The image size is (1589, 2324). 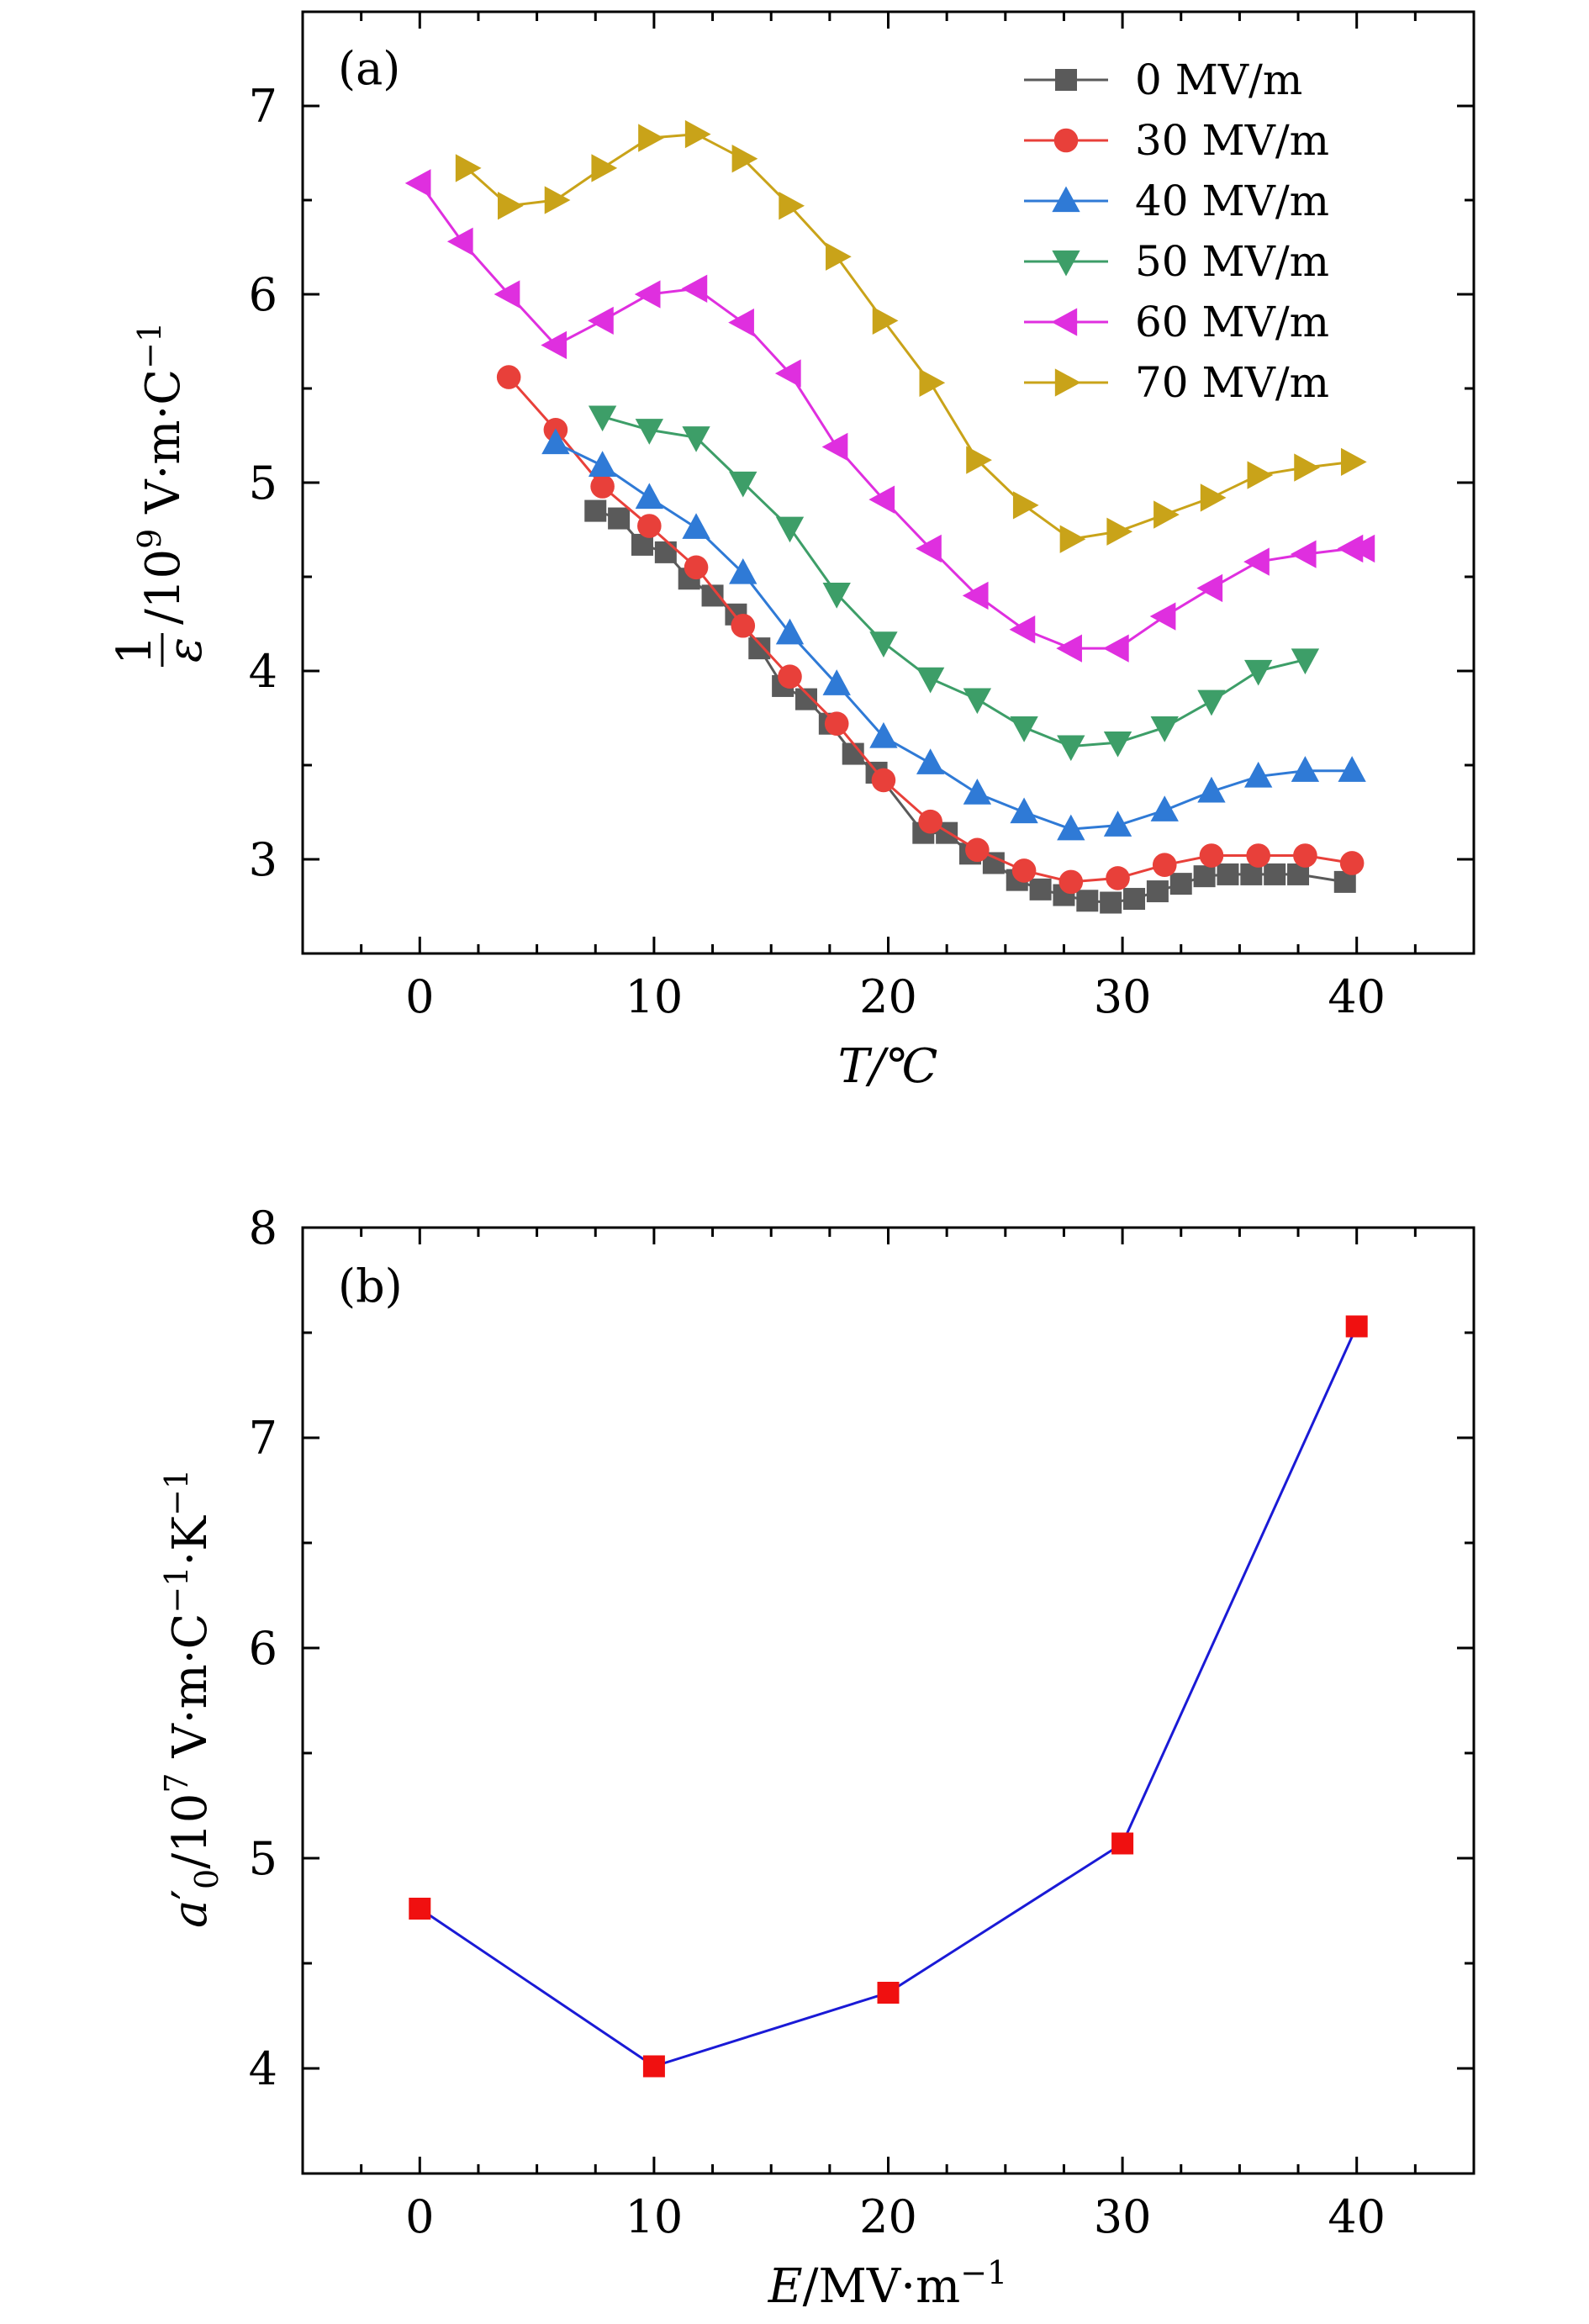 I want to click on panel-b-y-tick-label: 8, so click(x=263, y=1228).